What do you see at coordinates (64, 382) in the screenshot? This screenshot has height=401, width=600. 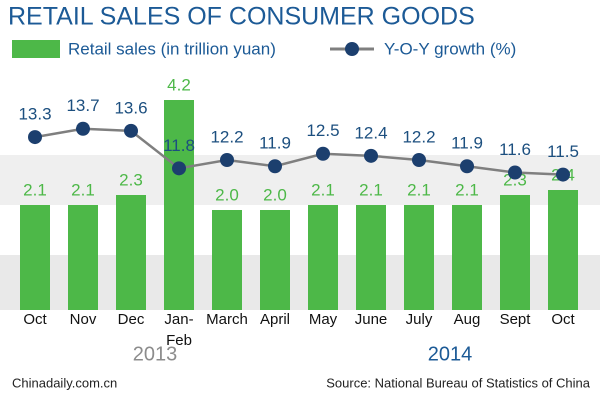 I see `credit: Chinadaily.com.cn` at bounding box center [64, 382].